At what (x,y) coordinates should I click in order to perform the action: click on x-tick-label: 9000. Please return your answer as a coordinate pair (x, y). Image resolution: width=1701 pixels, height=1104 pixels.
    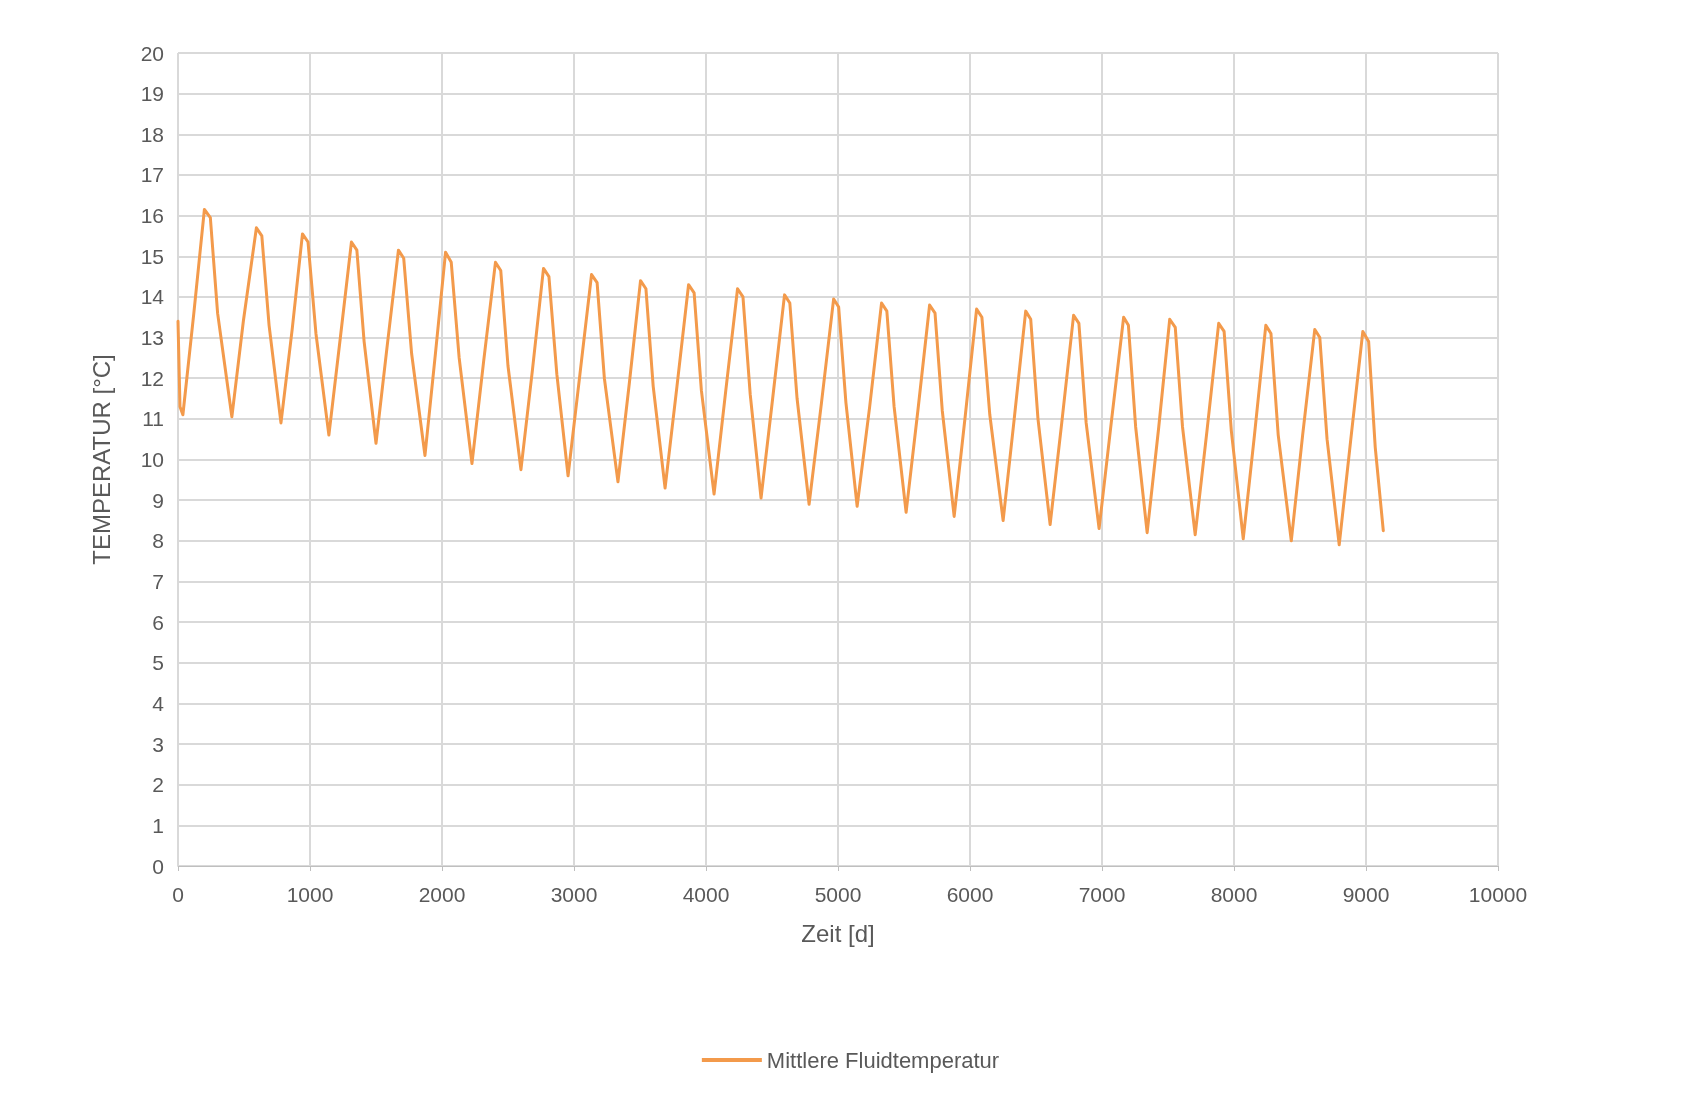
    Looking at the image, I should click on (1366, 894).